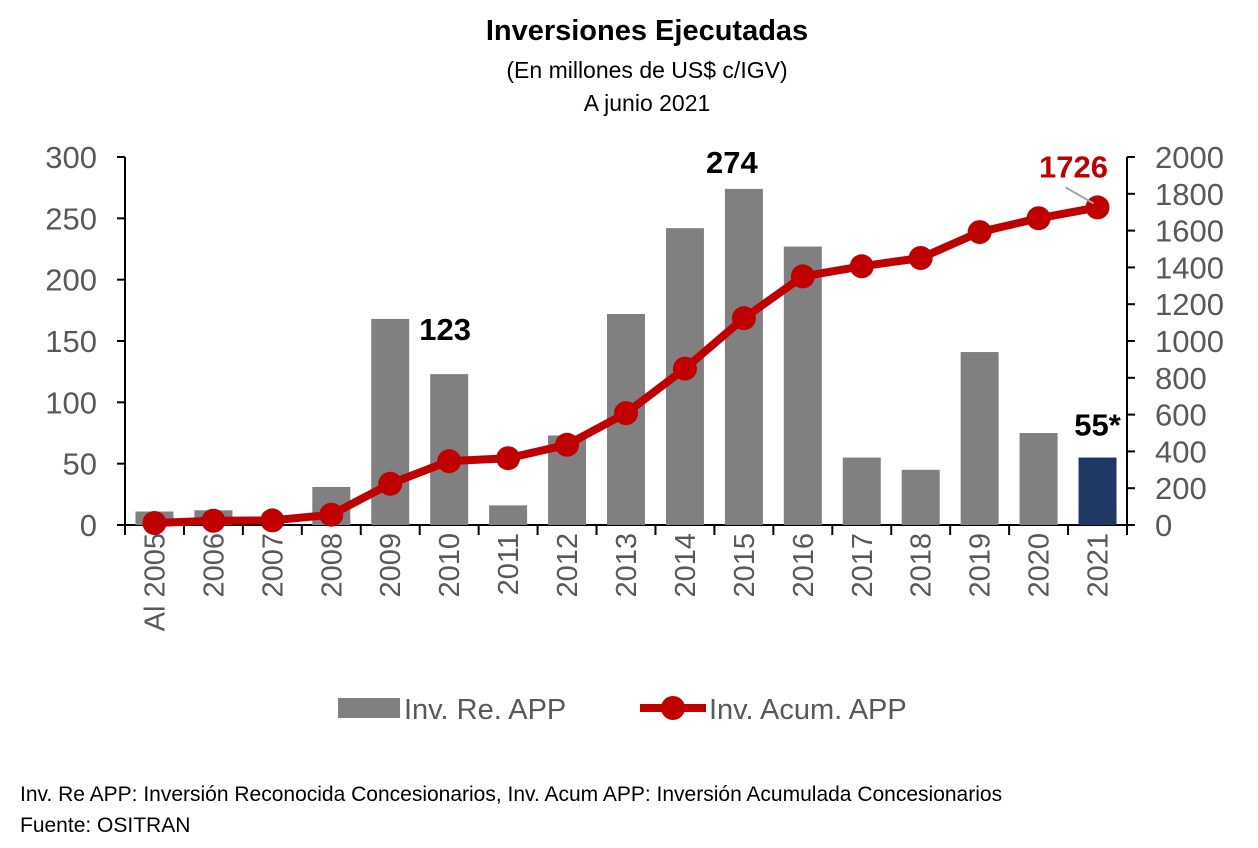  What do you see at coordinates (686, 565) in the screenshot?
I see `x-tick-label: 2014` at bounding box center [686, 565].